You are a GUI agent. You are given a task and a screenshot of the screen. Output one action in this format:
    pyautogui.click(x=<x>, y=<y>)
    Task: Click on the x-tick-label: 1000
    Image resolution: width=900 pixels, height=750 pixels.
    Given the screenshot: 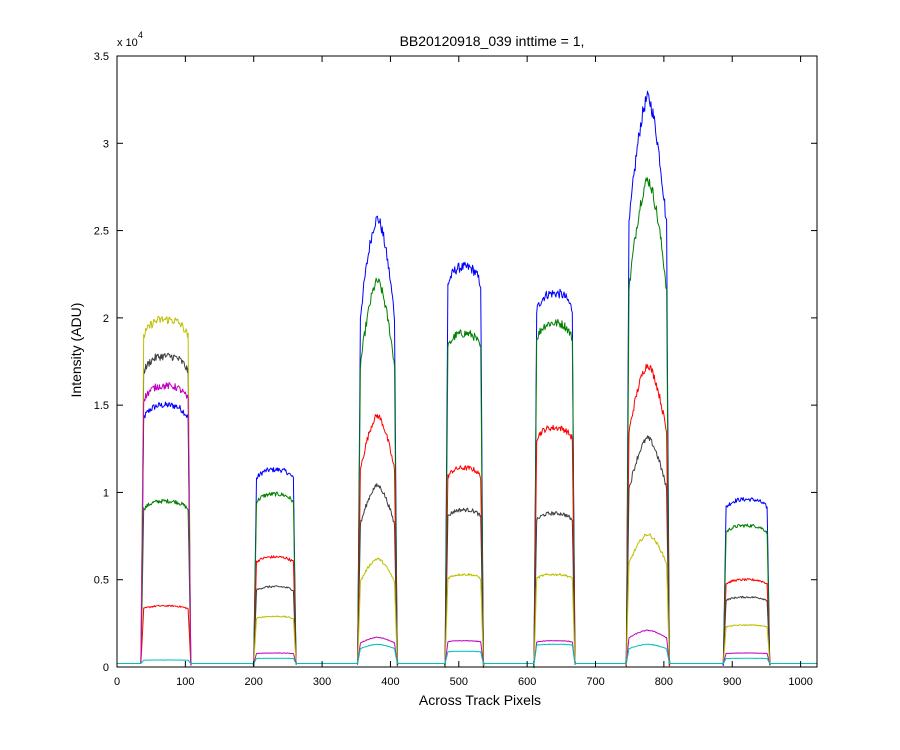 What is the action you would take?
    pyautogui.click(x=800, y=682)
    